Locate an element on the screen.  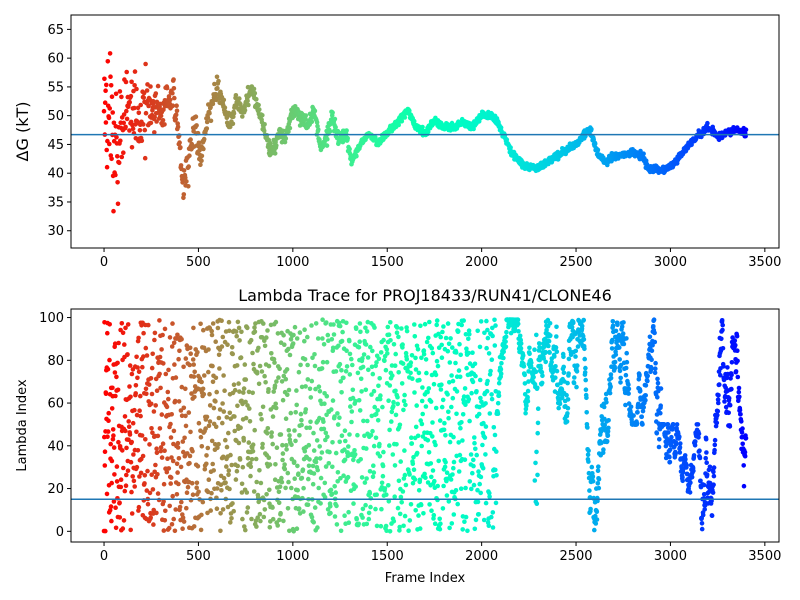
x-tick-label: 500 is located at coordinates (198, 556).